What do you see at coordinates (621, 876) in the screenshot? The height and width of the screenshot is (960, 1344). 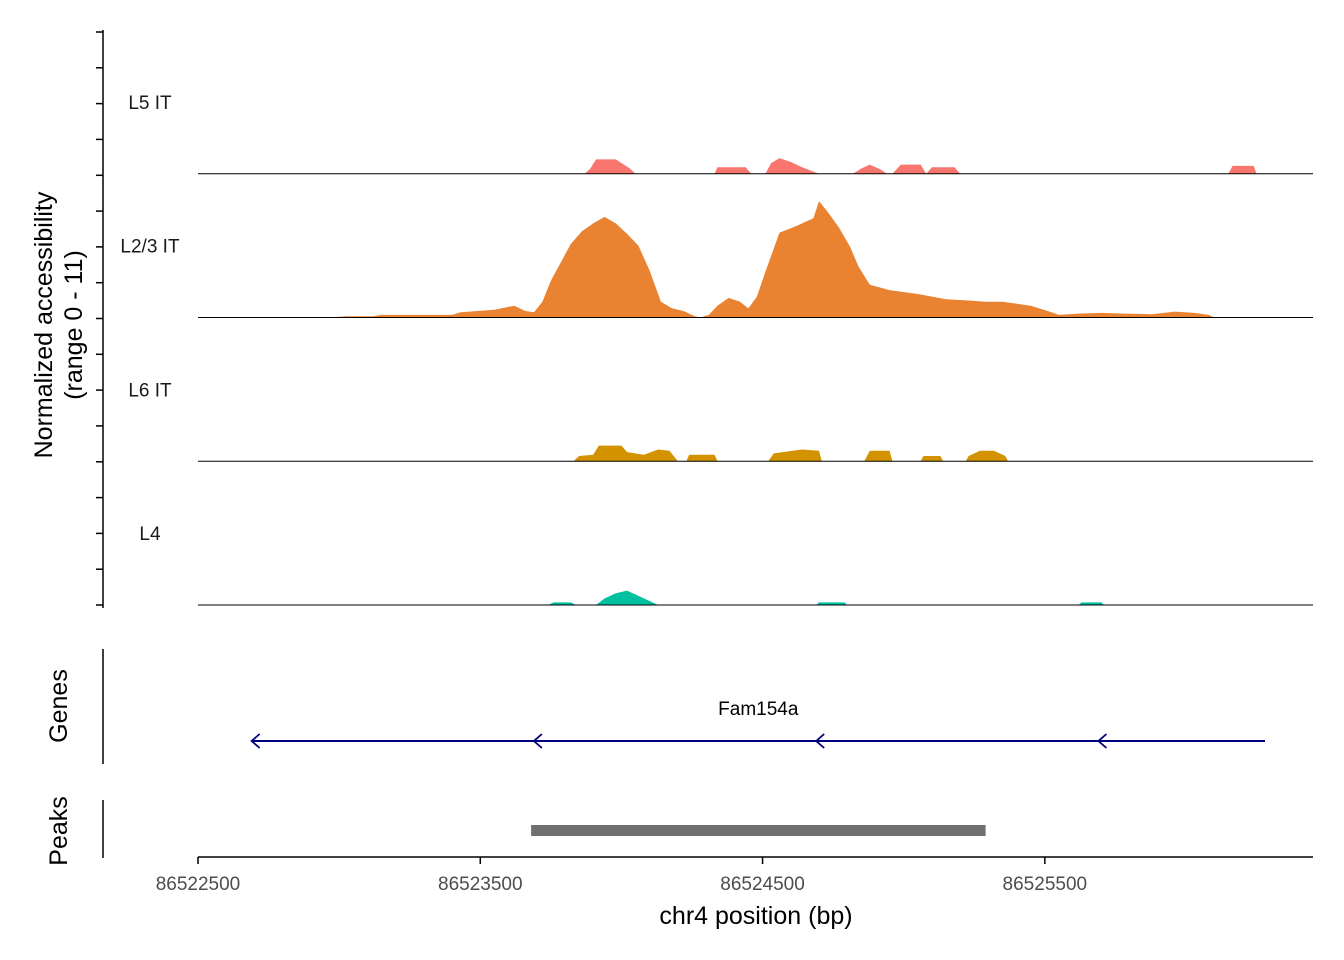 I see `x-axis-ticks: 86522500 86523500 86524500 86525500` at bounding box center [621, 876].